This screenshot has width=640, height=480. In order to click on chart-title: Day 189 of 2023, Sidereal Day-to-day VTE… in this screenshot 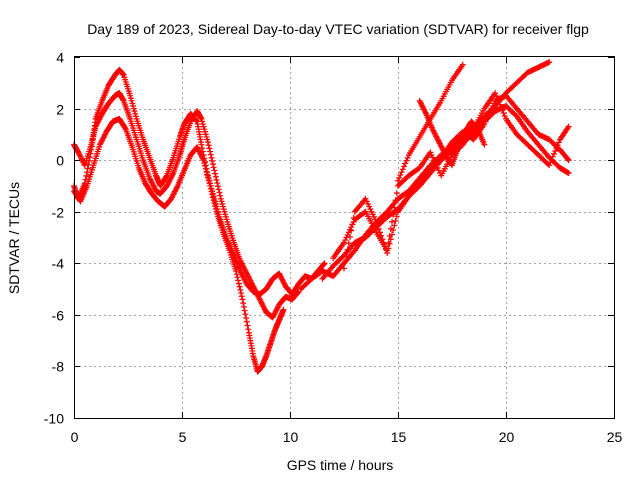, I will do `click(338, 29)`.